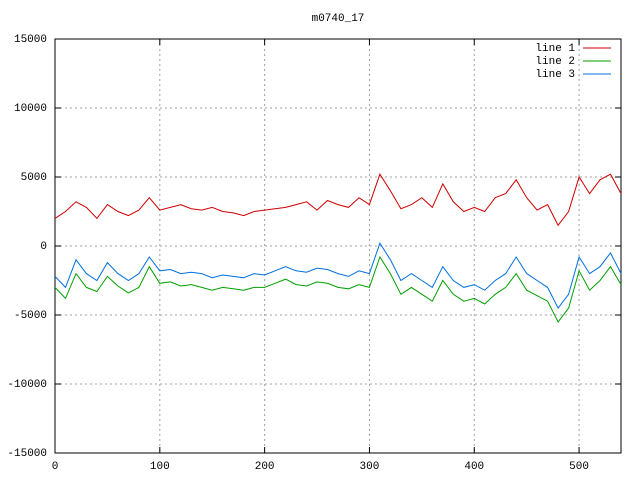  Describe the element at coordinates (555, 49) in the screenshot. I see `legend-label: line 1` at that location.